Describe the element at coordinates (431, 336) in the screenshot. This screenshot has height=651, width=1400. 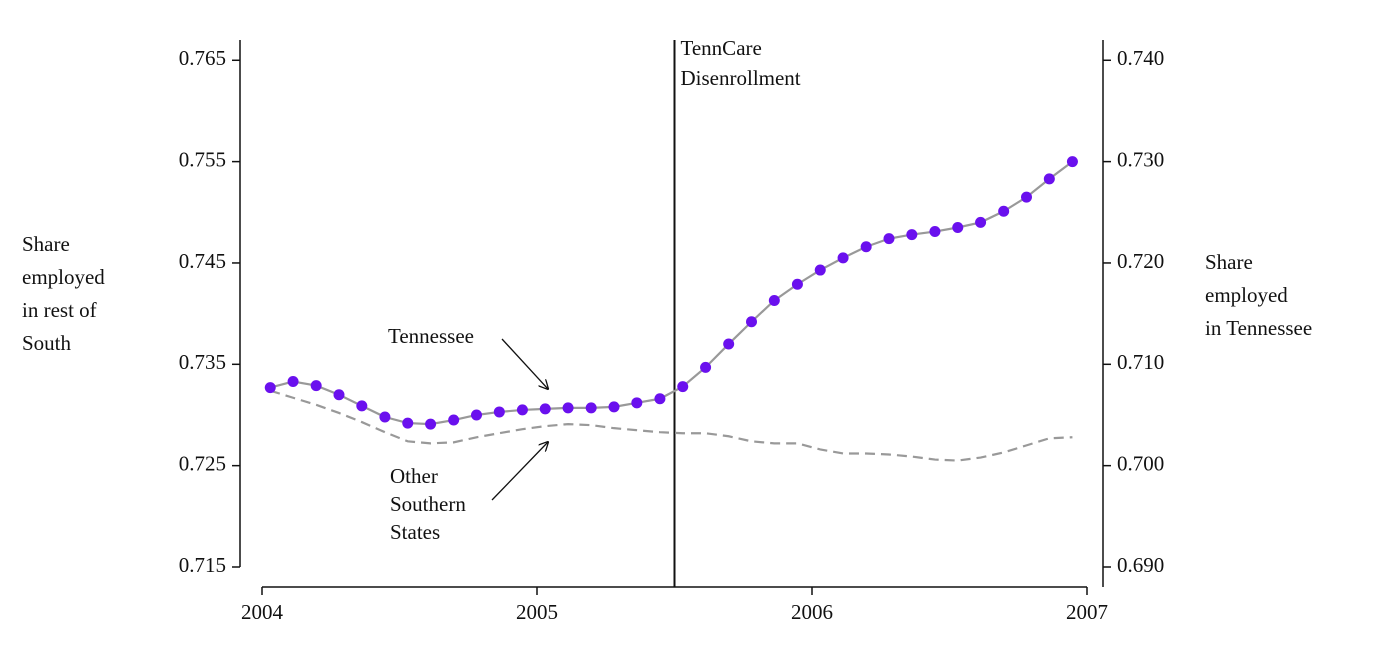
I see `annotation: Tennessee` at that location.